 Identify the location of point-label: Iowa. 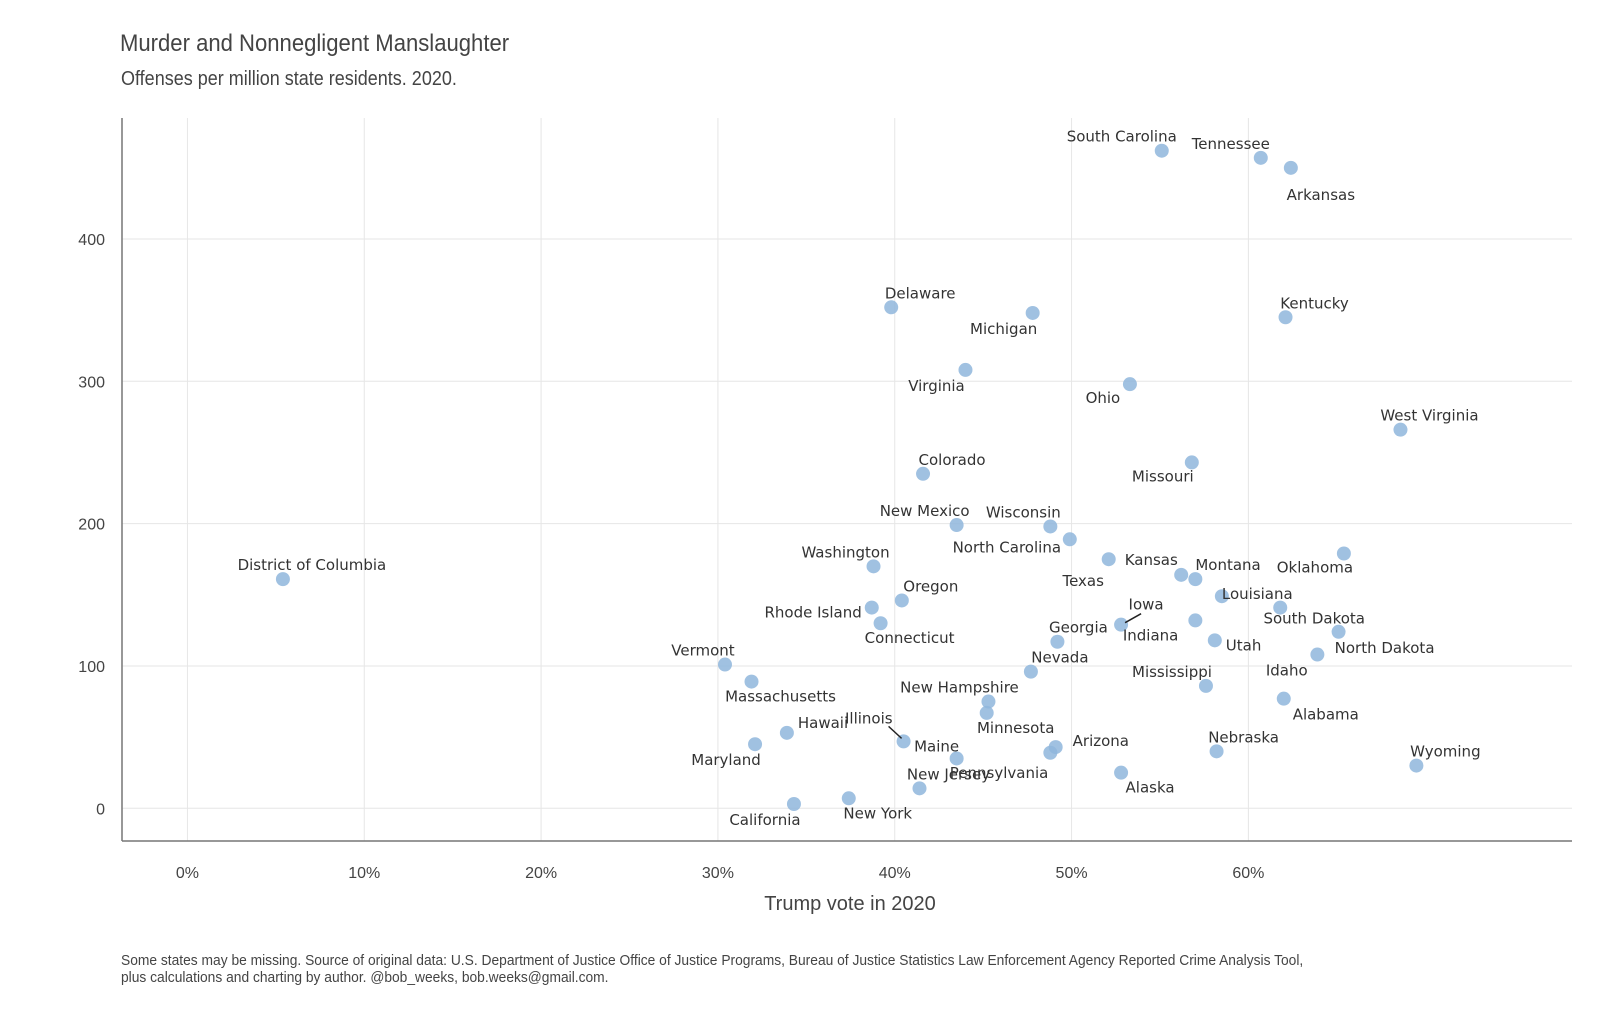
(1146, 605).